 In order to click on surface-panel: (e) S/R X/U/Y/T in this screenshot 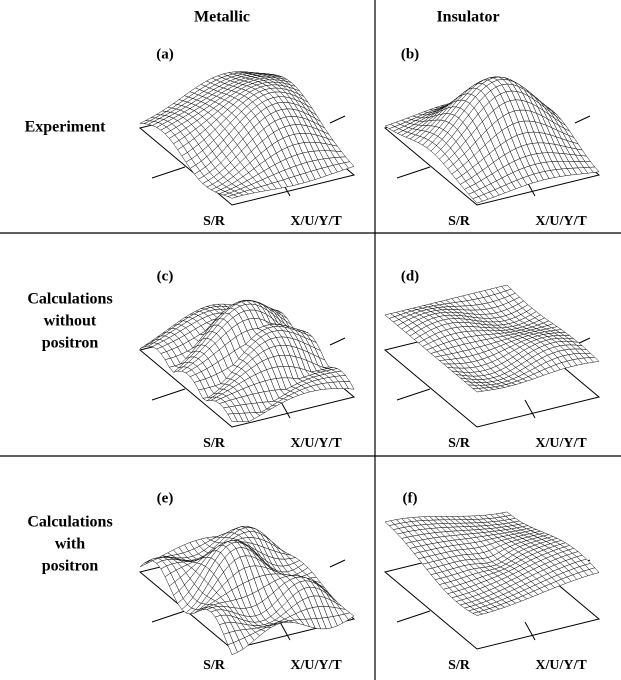, I will do `click(247, 581)`.